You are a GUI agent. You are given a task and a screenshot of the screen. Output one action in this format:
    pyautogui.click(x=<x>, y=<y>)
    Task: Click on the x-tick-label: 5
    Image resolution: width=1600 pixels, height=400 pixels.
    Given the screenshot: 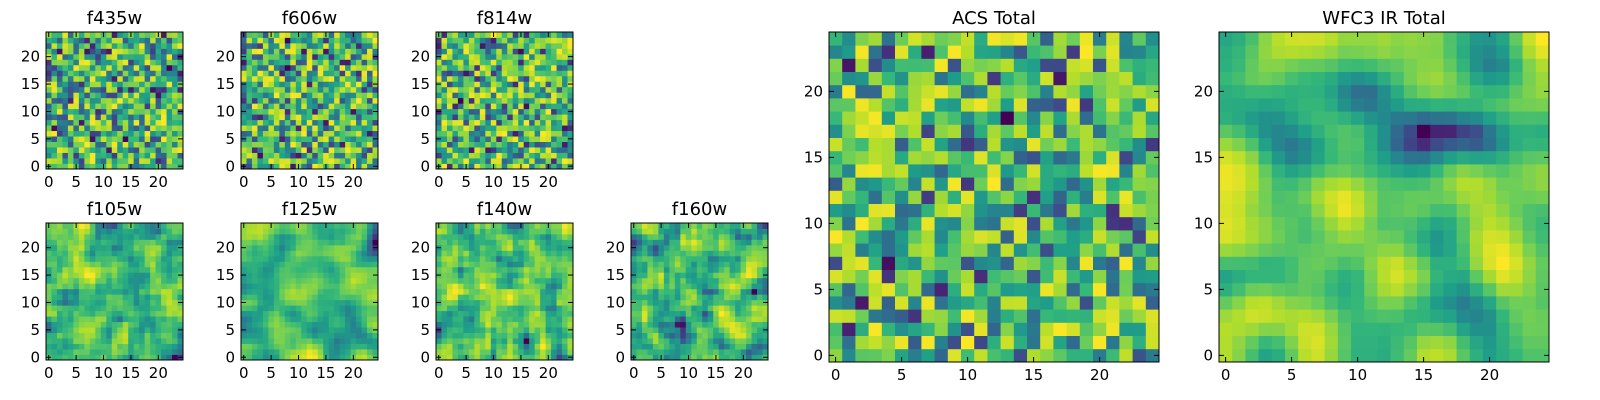 What is the action you would take?
    pyautogui.click(x=76, y=182)
    